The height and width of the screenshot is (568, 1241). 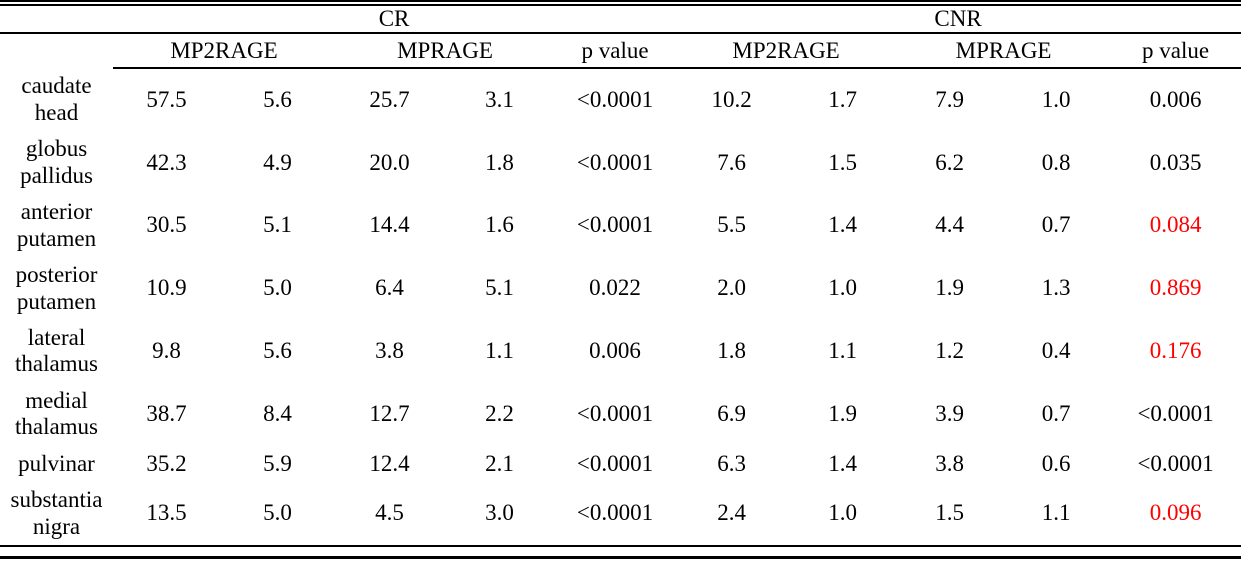 I want to click on value-cell: 4.5, so click(x=389, y=514).